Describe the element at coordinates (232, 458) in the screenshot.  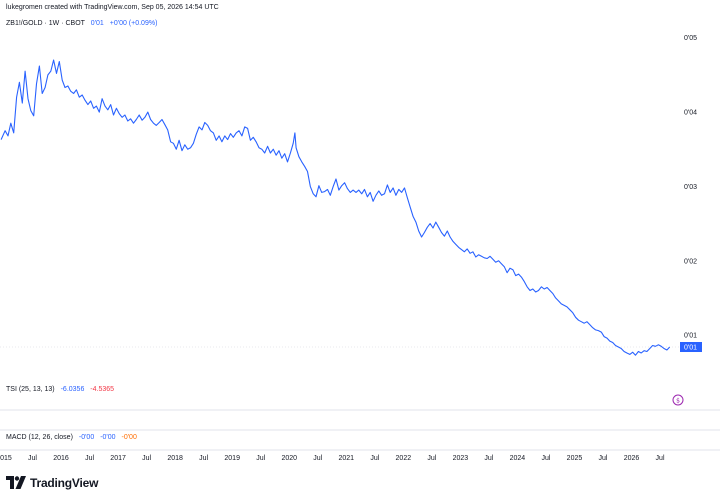
I see `x-tick-label: 2019` at that location.